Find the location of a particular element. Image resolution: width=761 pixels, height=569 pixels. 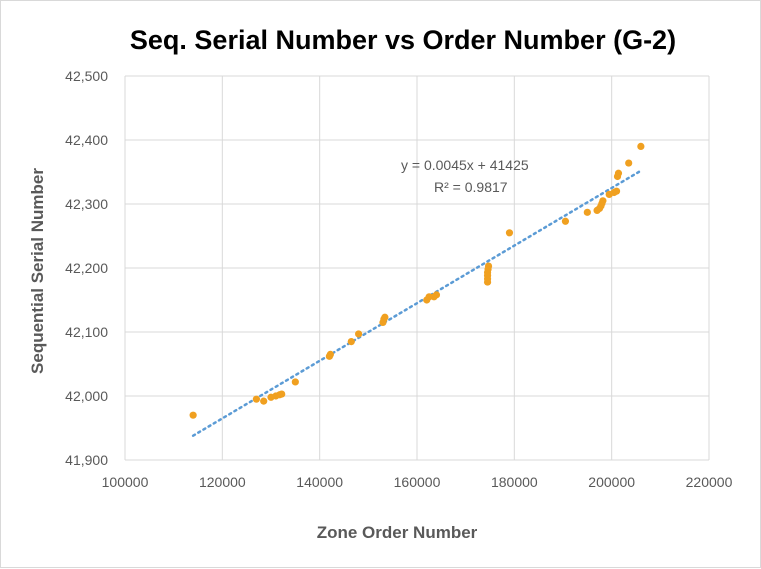

x-tick-label: 200000 is located at coordinates (611, 482).